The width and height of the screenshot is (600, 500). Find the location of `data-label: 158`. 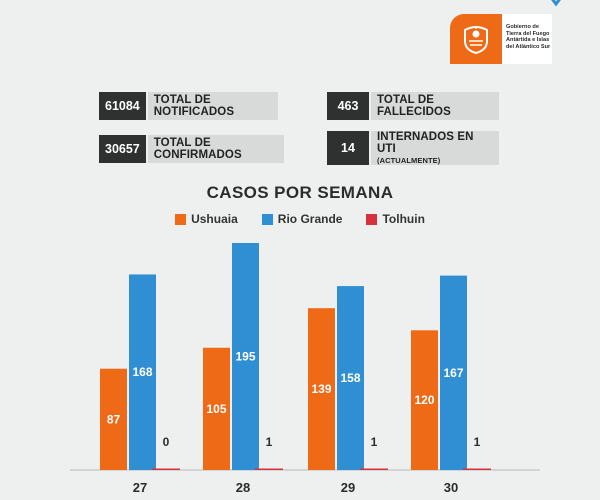

data-label: 158 is located at coordinates (350, 378).